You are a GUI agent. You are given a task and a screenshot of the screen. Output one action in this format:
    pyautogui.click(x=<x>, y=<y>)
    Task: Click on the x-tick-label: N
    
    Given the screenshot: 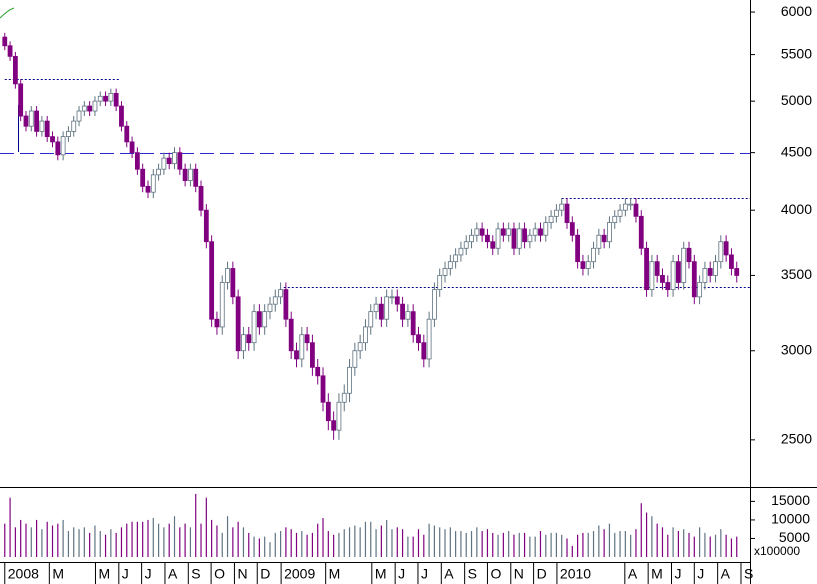 What is the action you would take?
    pyautogui.click(x=519, y=574)
    